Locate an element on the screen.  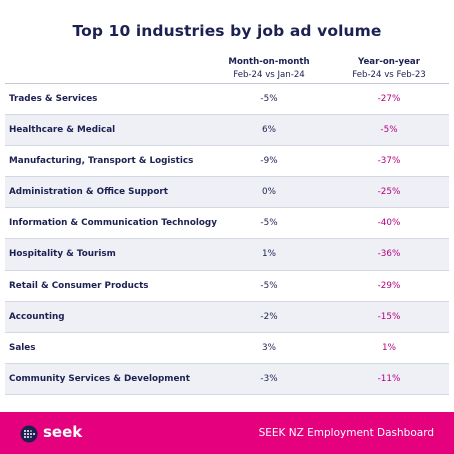
industry-label: Hospitality & Tourism is located at coordinates (62, 254).